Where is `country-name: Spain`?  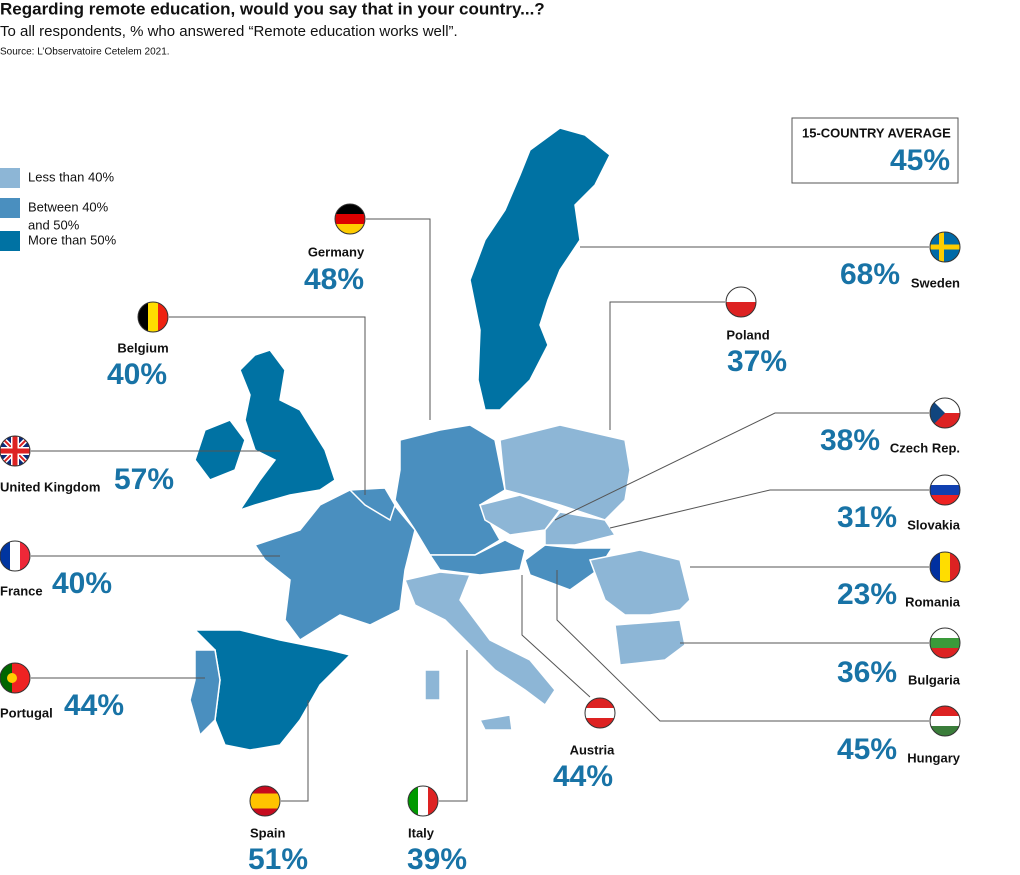
country-name: Spain is located at coordinates (267, 832).